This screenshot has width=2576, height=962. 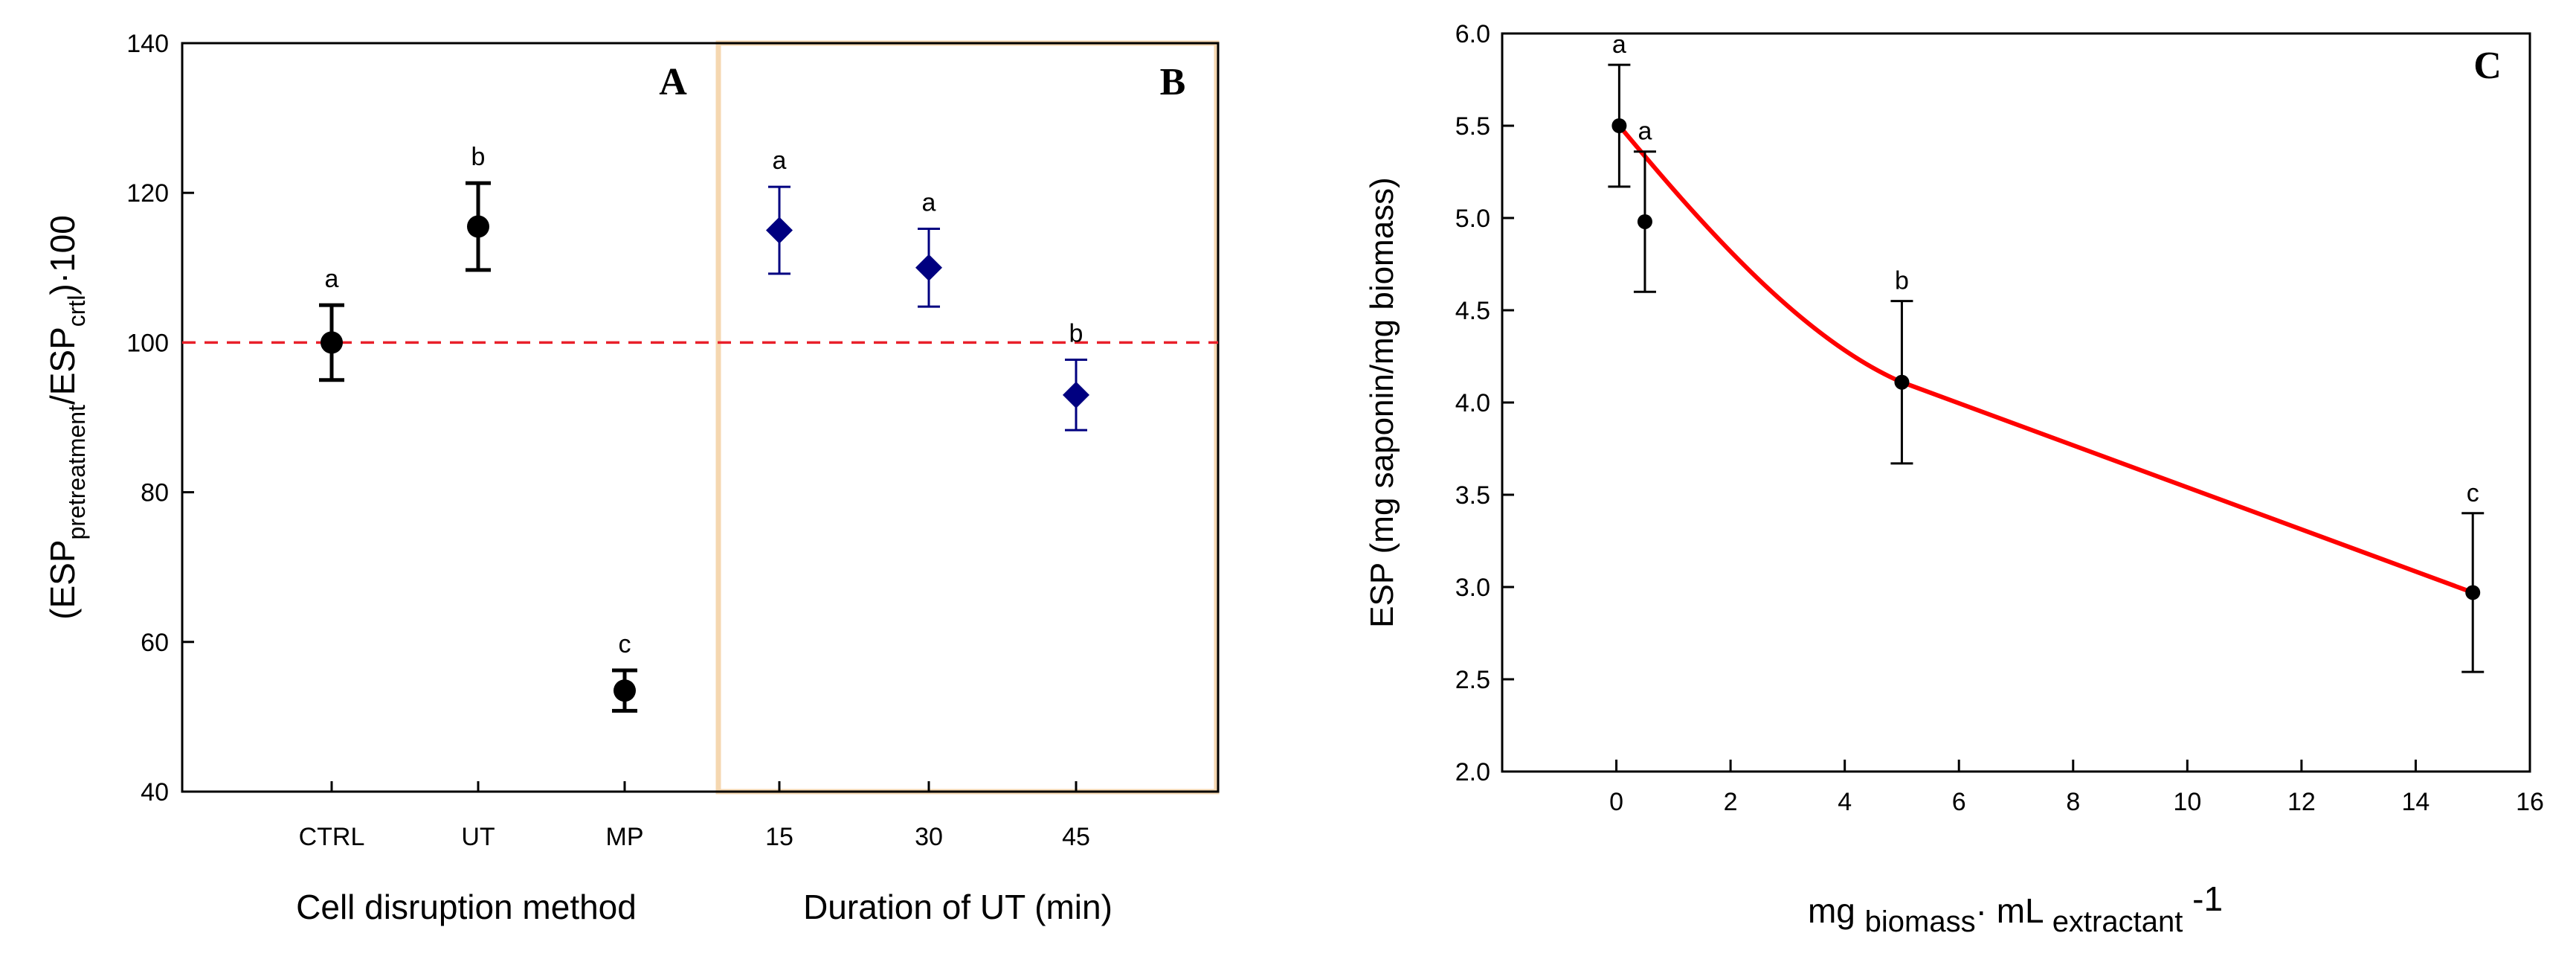 What do you see at coordinates (332, 837) in the screenshot?
I see `x-tick-label: CTRL` at bounding box center [332, 837].